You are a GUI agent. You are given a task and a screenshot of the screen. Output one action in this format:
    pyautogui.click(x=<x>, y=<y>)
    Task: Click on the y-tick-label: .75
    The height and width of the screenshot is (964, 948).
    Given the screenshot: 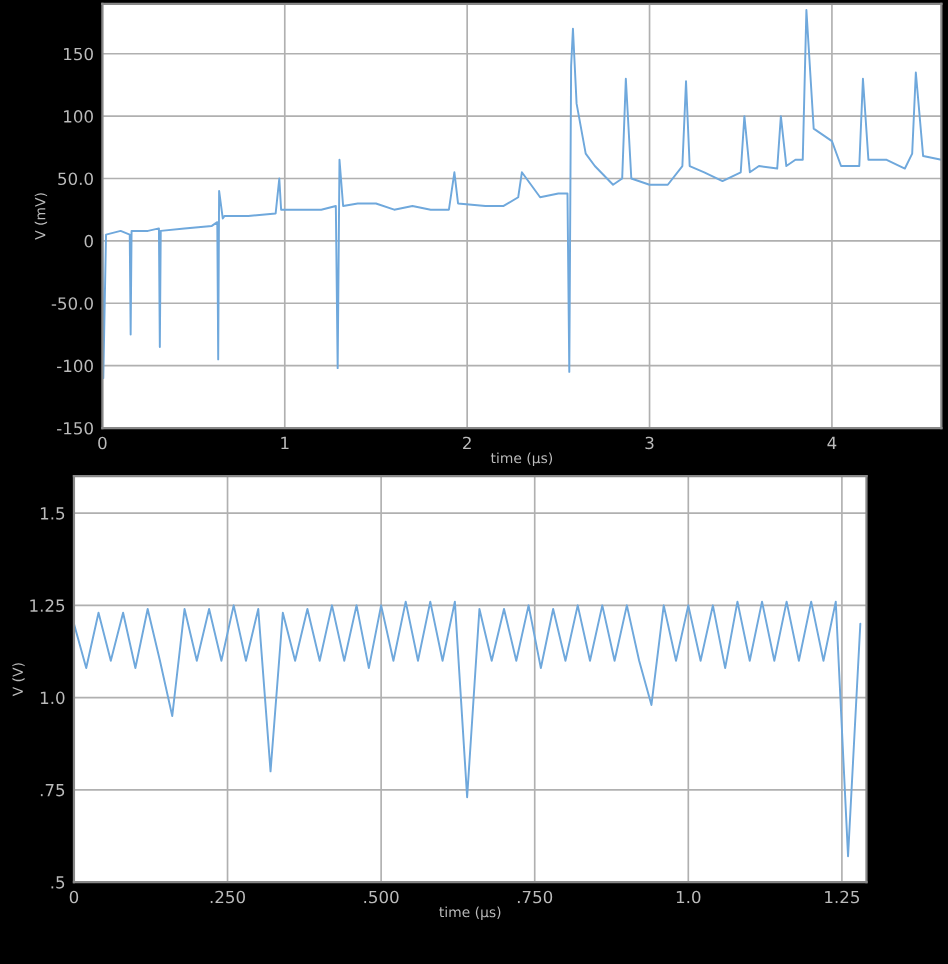 What is the action you would take?
    pyautogui.click(x=52, y=790)
    